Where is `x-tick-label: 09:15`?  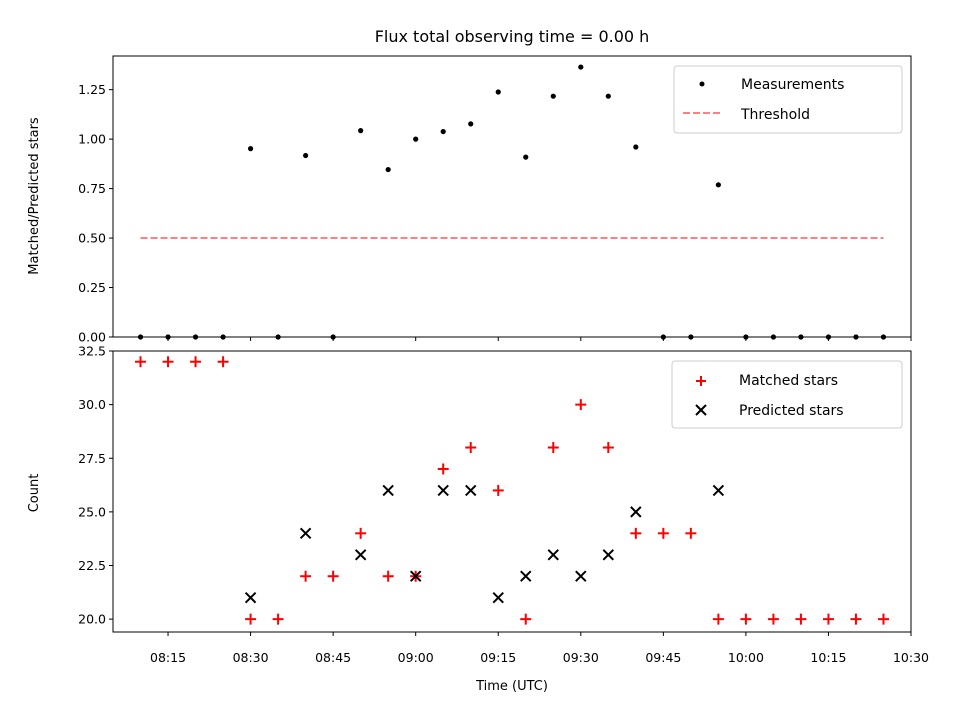 x-tick-label: 09:15 is located at coordinates (498, 657).